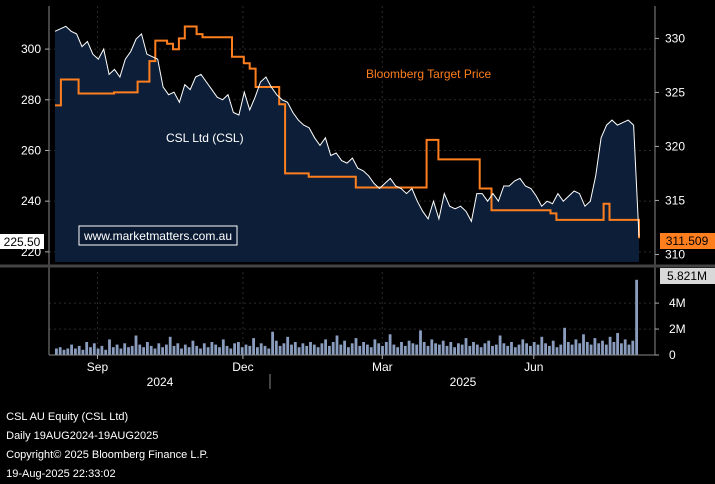 The height and width of the screenshot is (484, 715). I want to click on price-last-value: 225.50, so click(22, 242).